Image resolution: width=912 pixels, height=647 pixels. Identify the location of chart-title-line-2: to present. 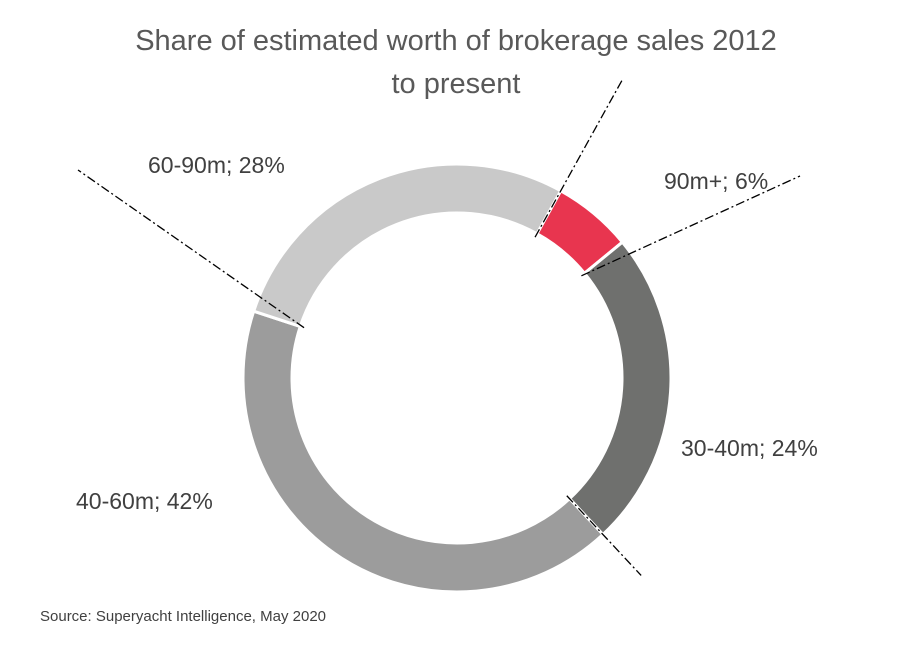
(456, 84).